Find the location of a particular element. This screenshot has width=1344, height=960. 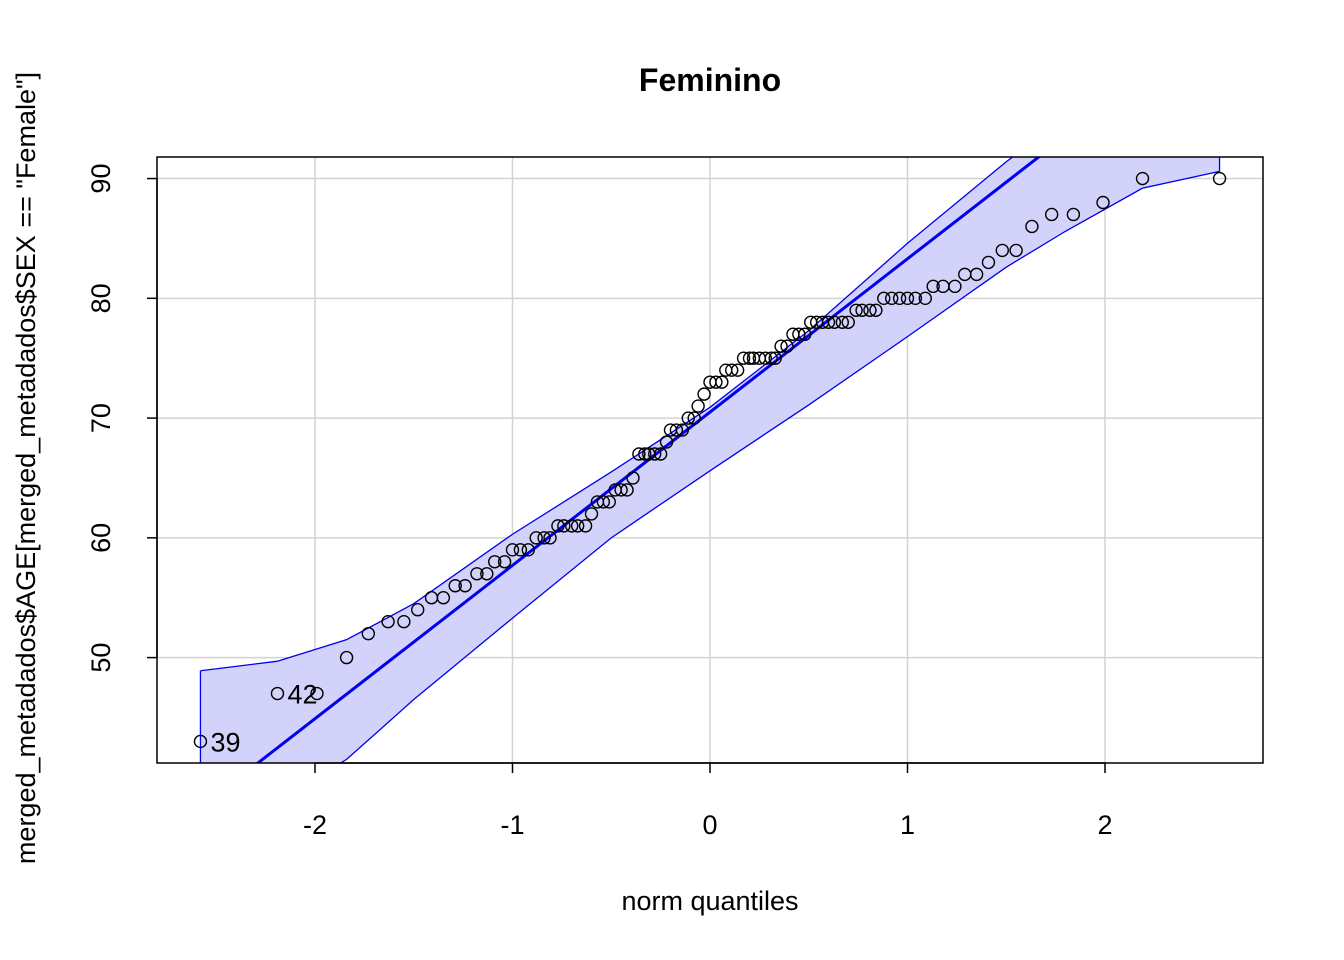

x-tick-label: 2 is located at coordinates (1104, 825).